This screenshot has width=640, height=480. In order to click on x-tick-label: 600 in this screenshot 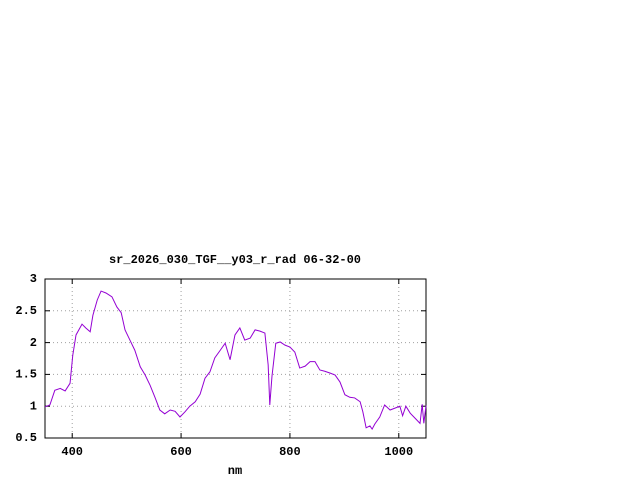, I will do `click(181, 452)`.